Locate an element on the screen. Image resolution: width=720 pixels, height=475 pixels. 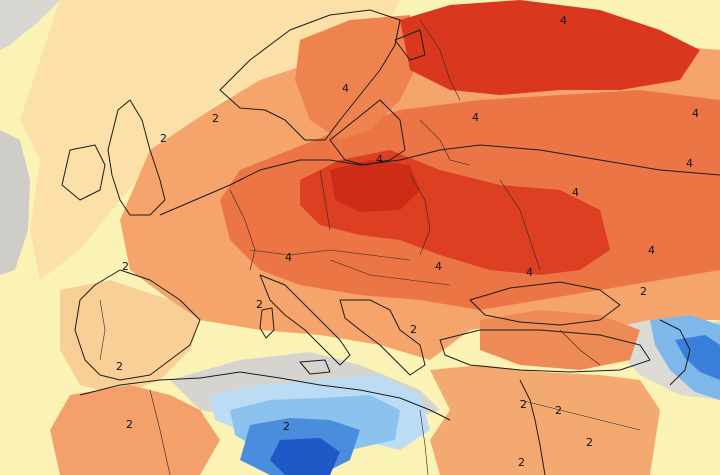
border-france-germany is located at coordinates (242, 230).